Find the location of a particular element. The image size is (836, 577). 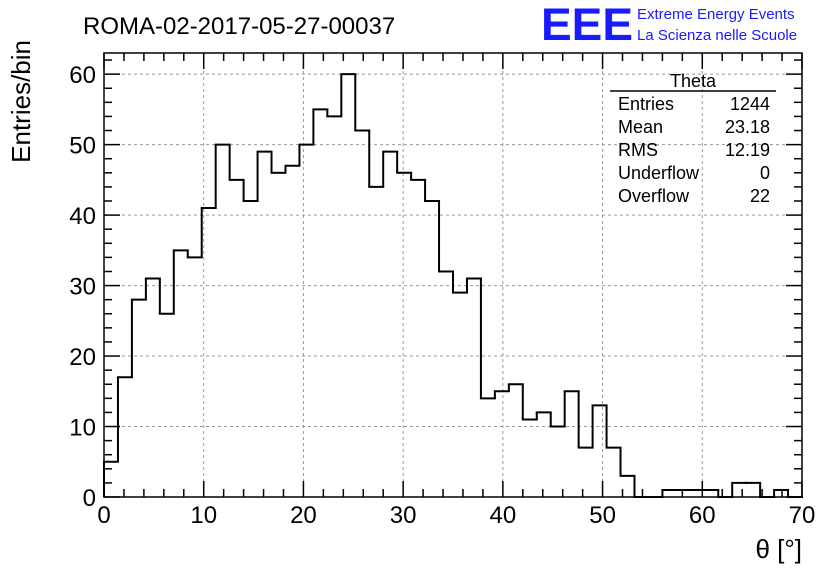

y-tick-label: 50 is located at coordinates (82, 146).